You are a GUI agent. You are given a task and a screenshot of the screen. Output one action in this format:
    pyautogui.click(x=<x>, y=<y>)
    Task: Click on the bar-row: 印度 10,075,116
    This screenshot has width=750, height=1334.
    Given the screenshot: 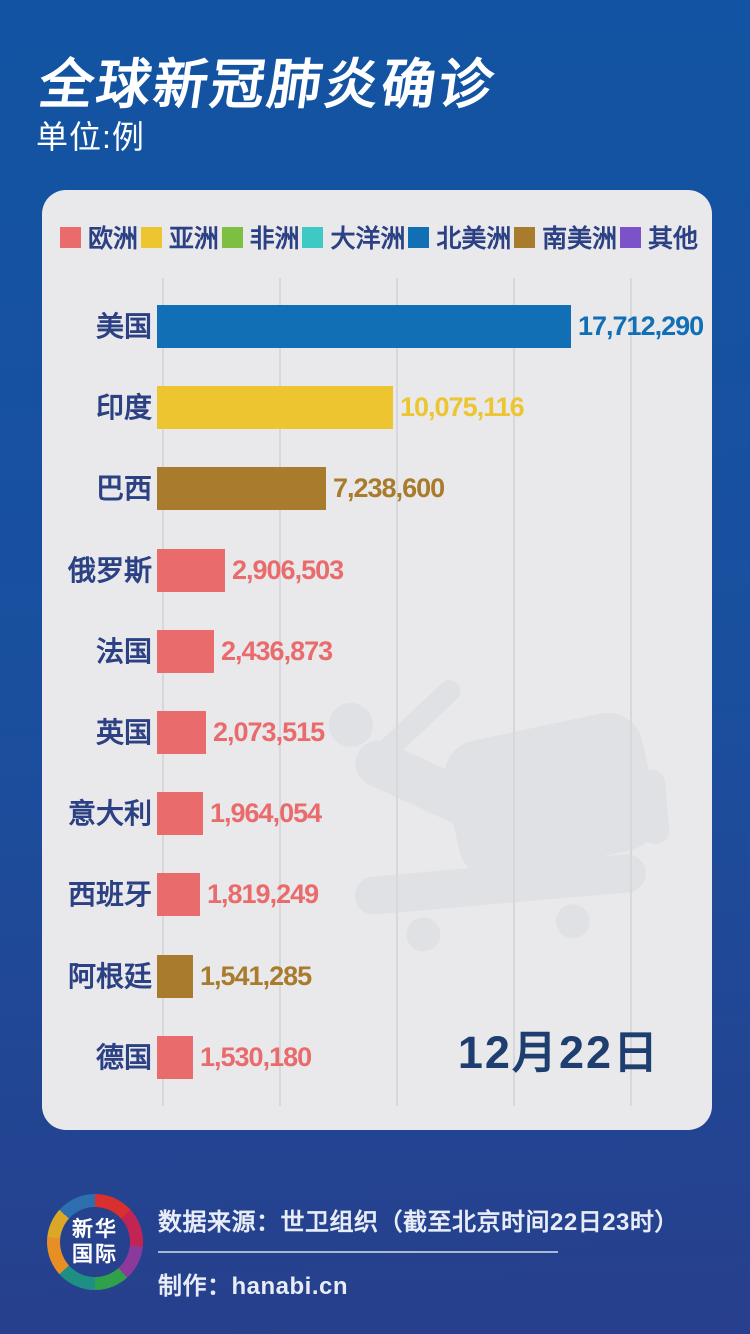 What is the action you would take?
    pyautogui.click(x=377, y=426)
    